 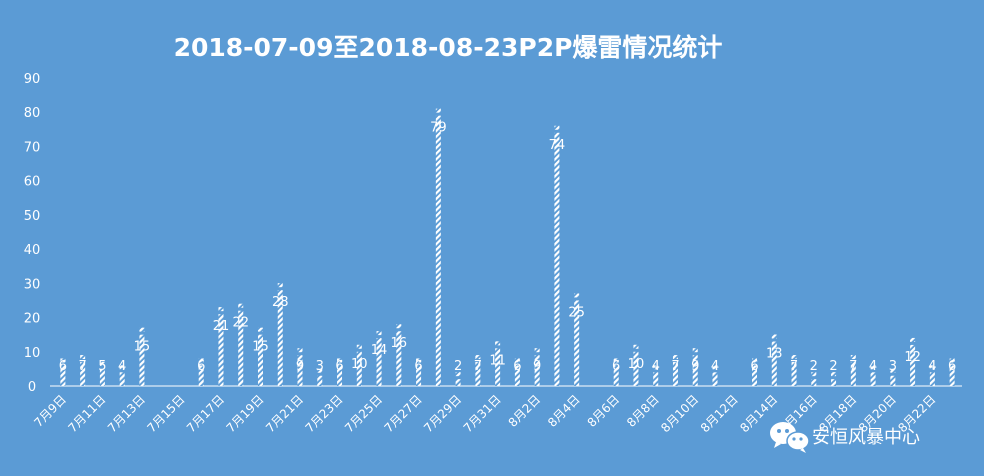 I want to click on data-label: 9, so click(x=537, y=366).